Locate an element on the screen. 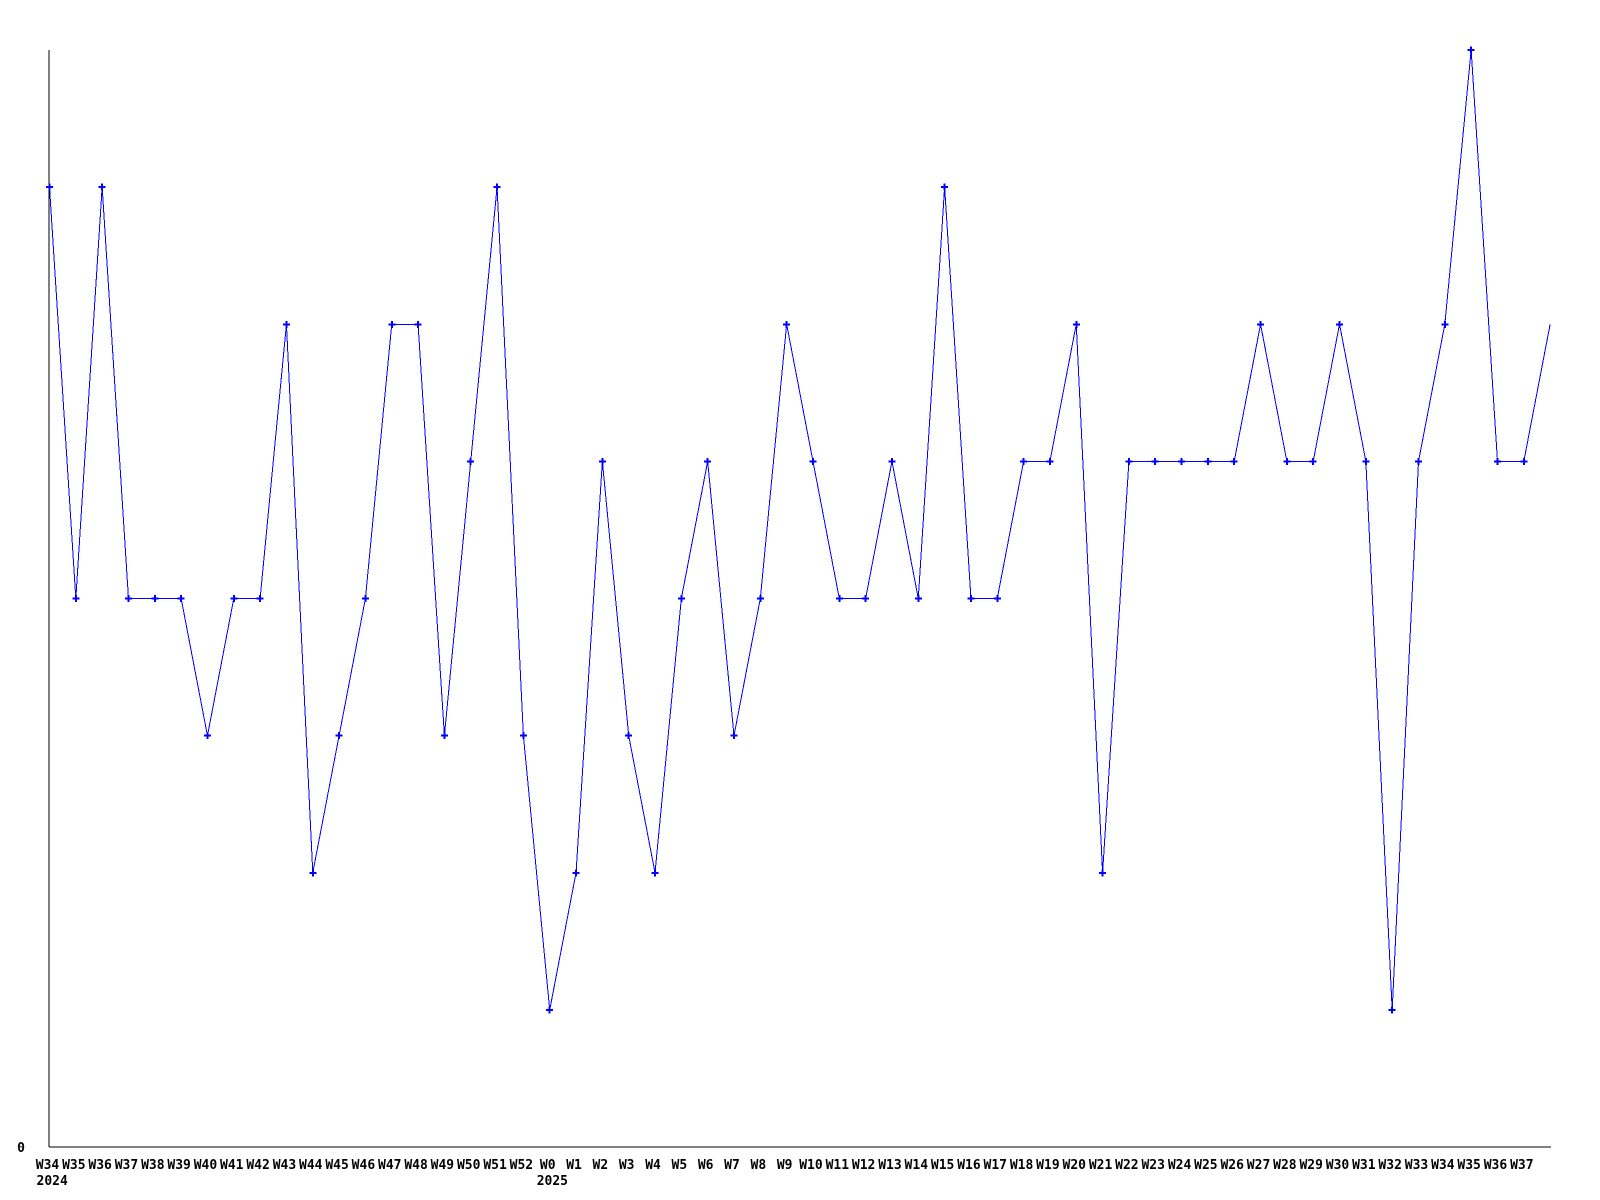 The width and height of the screenshot is (1600, 1200). x-tick-label: W1 is located at coordinates (574, 1165).